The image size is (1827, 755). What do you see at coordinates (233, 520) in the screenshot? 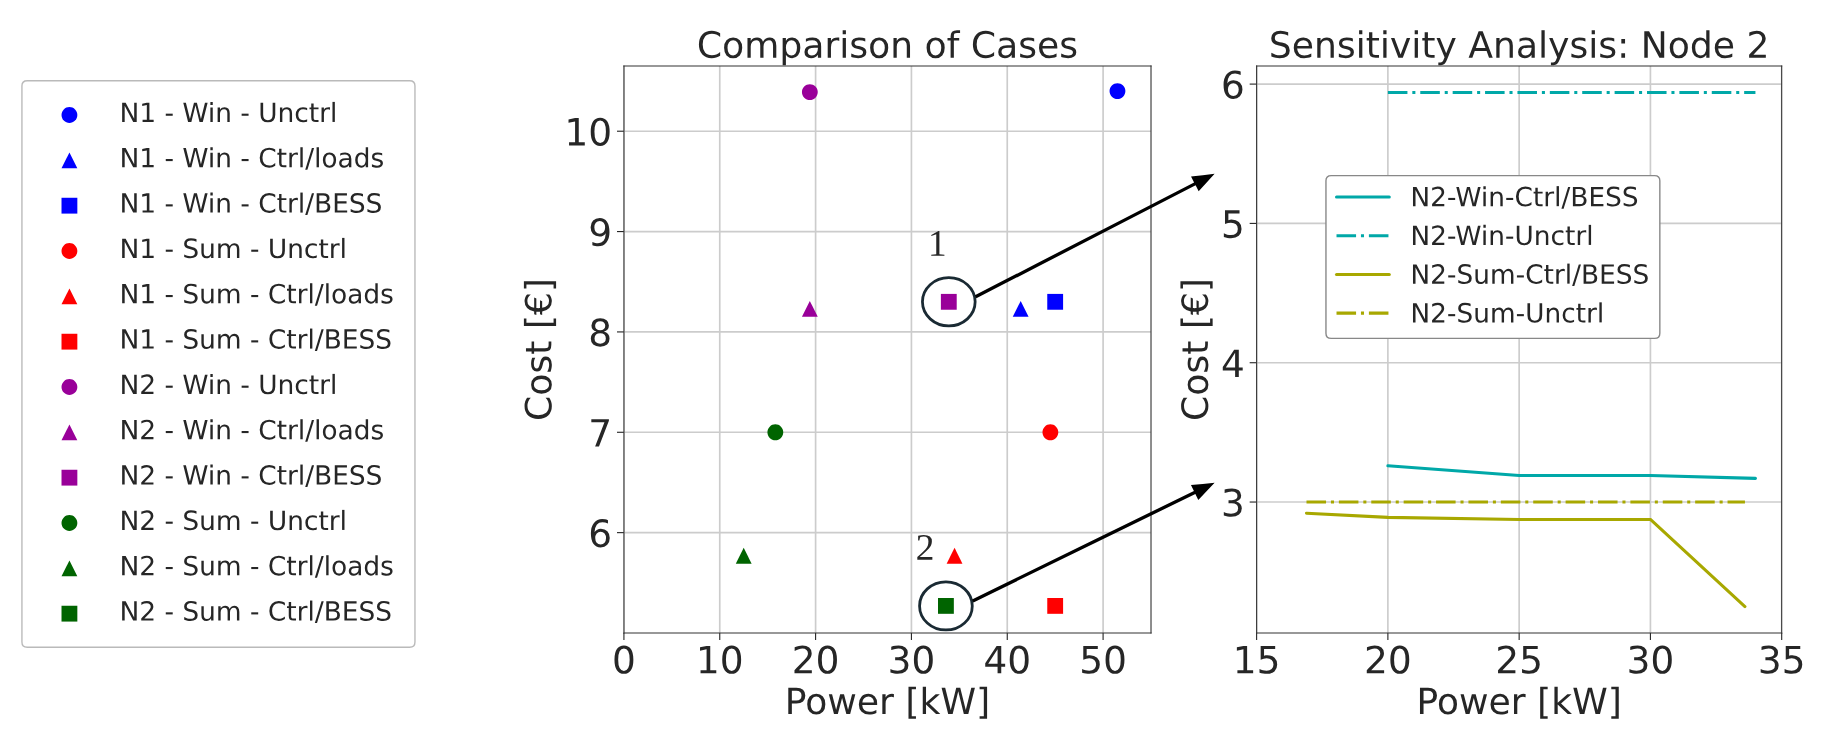
I see `legend-label: N2 - Sum - Unctrl` at bounding box center [233, 520].